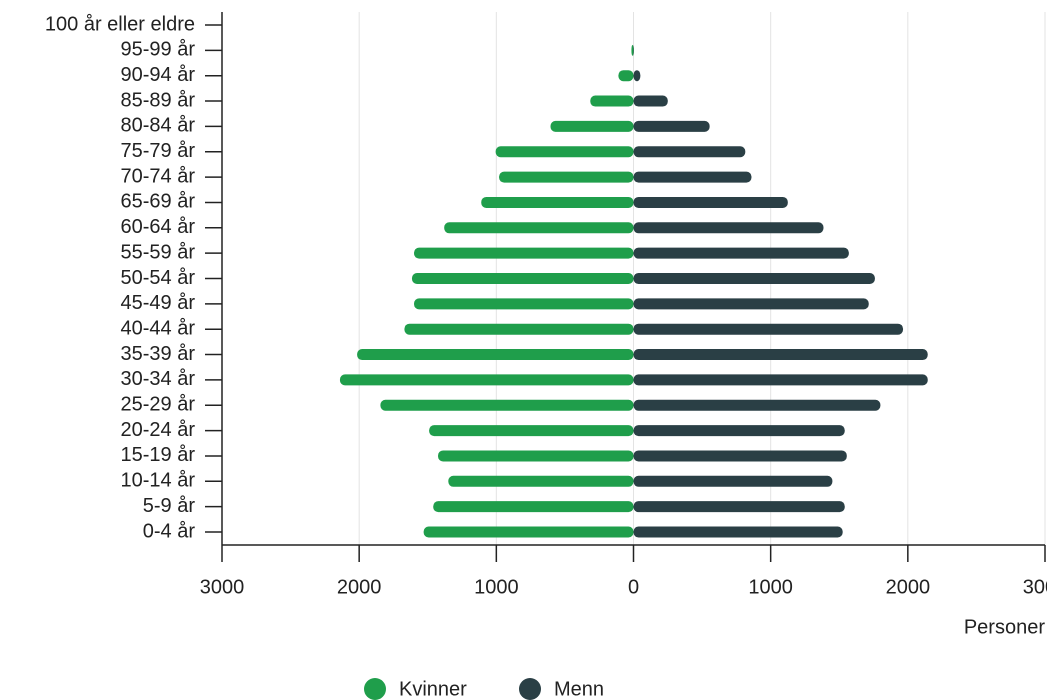 The image size is (1047, 700). Describe the element at coordinates (158, 481) in the screenshot. I see `y-tick-label: 10-14 år` at that location.